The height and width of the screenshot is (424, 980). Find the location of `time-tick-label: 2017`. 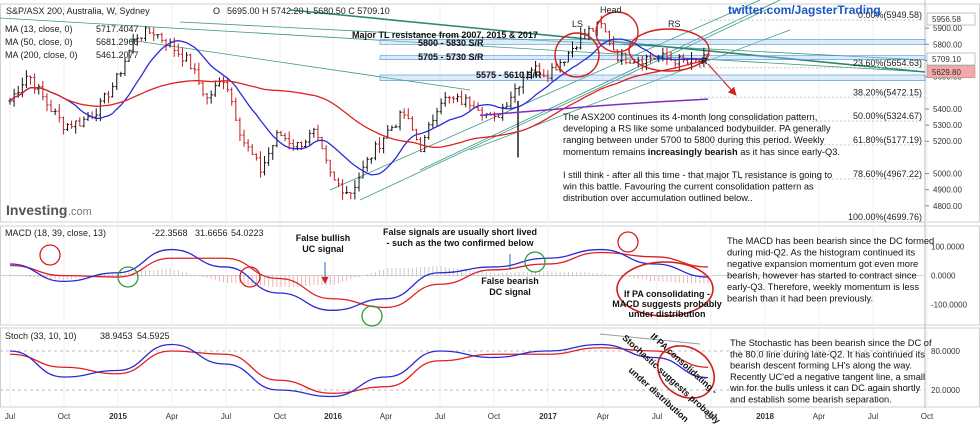

time-tick-label: 2017 is located at coordinates (548, 416).